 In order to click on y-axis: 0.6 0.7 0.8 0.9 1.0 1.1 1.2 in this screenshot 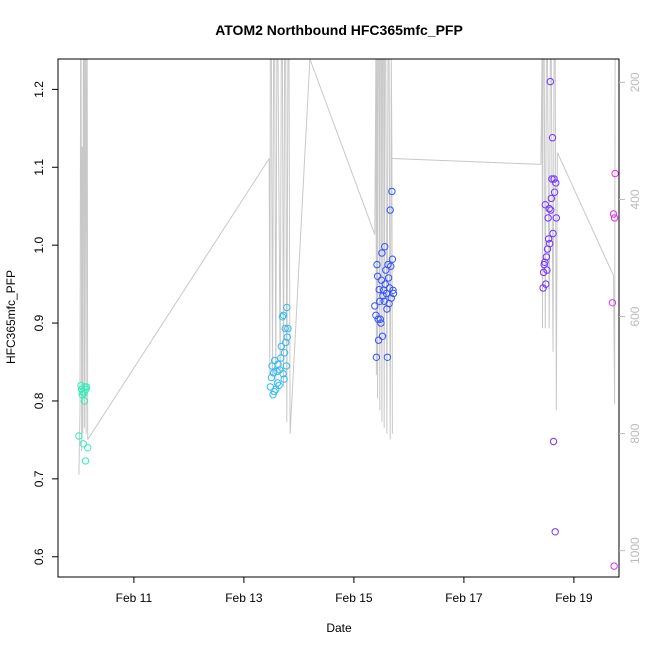, I will do `click(45, 323)`.